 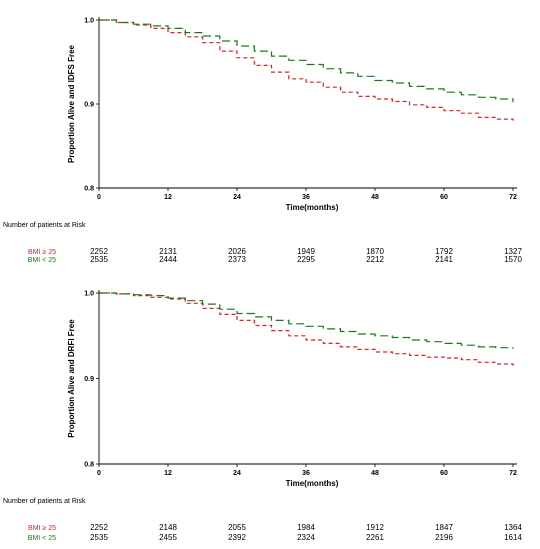 I want to click on risk-count: 1912, so click(x=375, y=527).